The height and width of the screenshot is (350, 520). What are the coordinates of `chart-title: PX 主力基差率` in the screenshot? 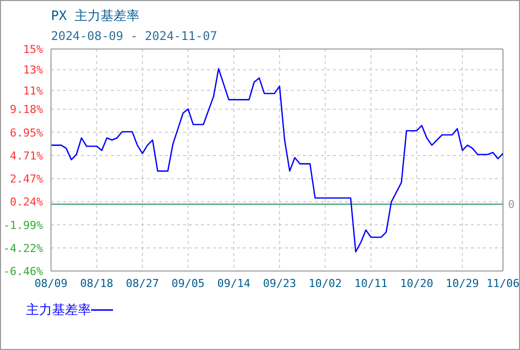 It's located at (95, 16).